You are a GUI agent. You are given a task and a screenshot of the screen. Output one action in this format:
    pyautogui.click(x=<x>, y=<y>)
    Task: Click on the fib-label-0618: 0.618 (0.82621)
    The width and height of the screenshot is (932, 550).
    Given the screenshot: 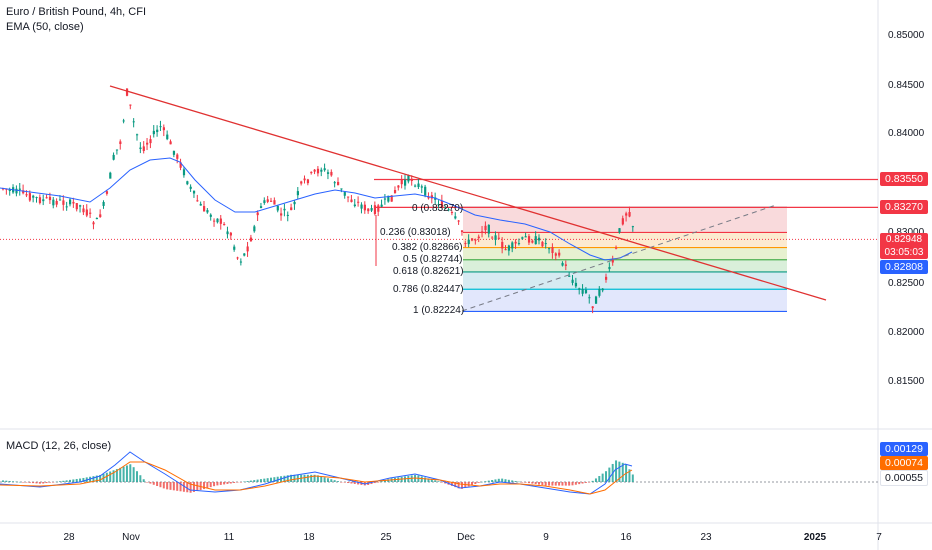 What is the action you would take?
    pyautogui.click(x=428, y=271)
    